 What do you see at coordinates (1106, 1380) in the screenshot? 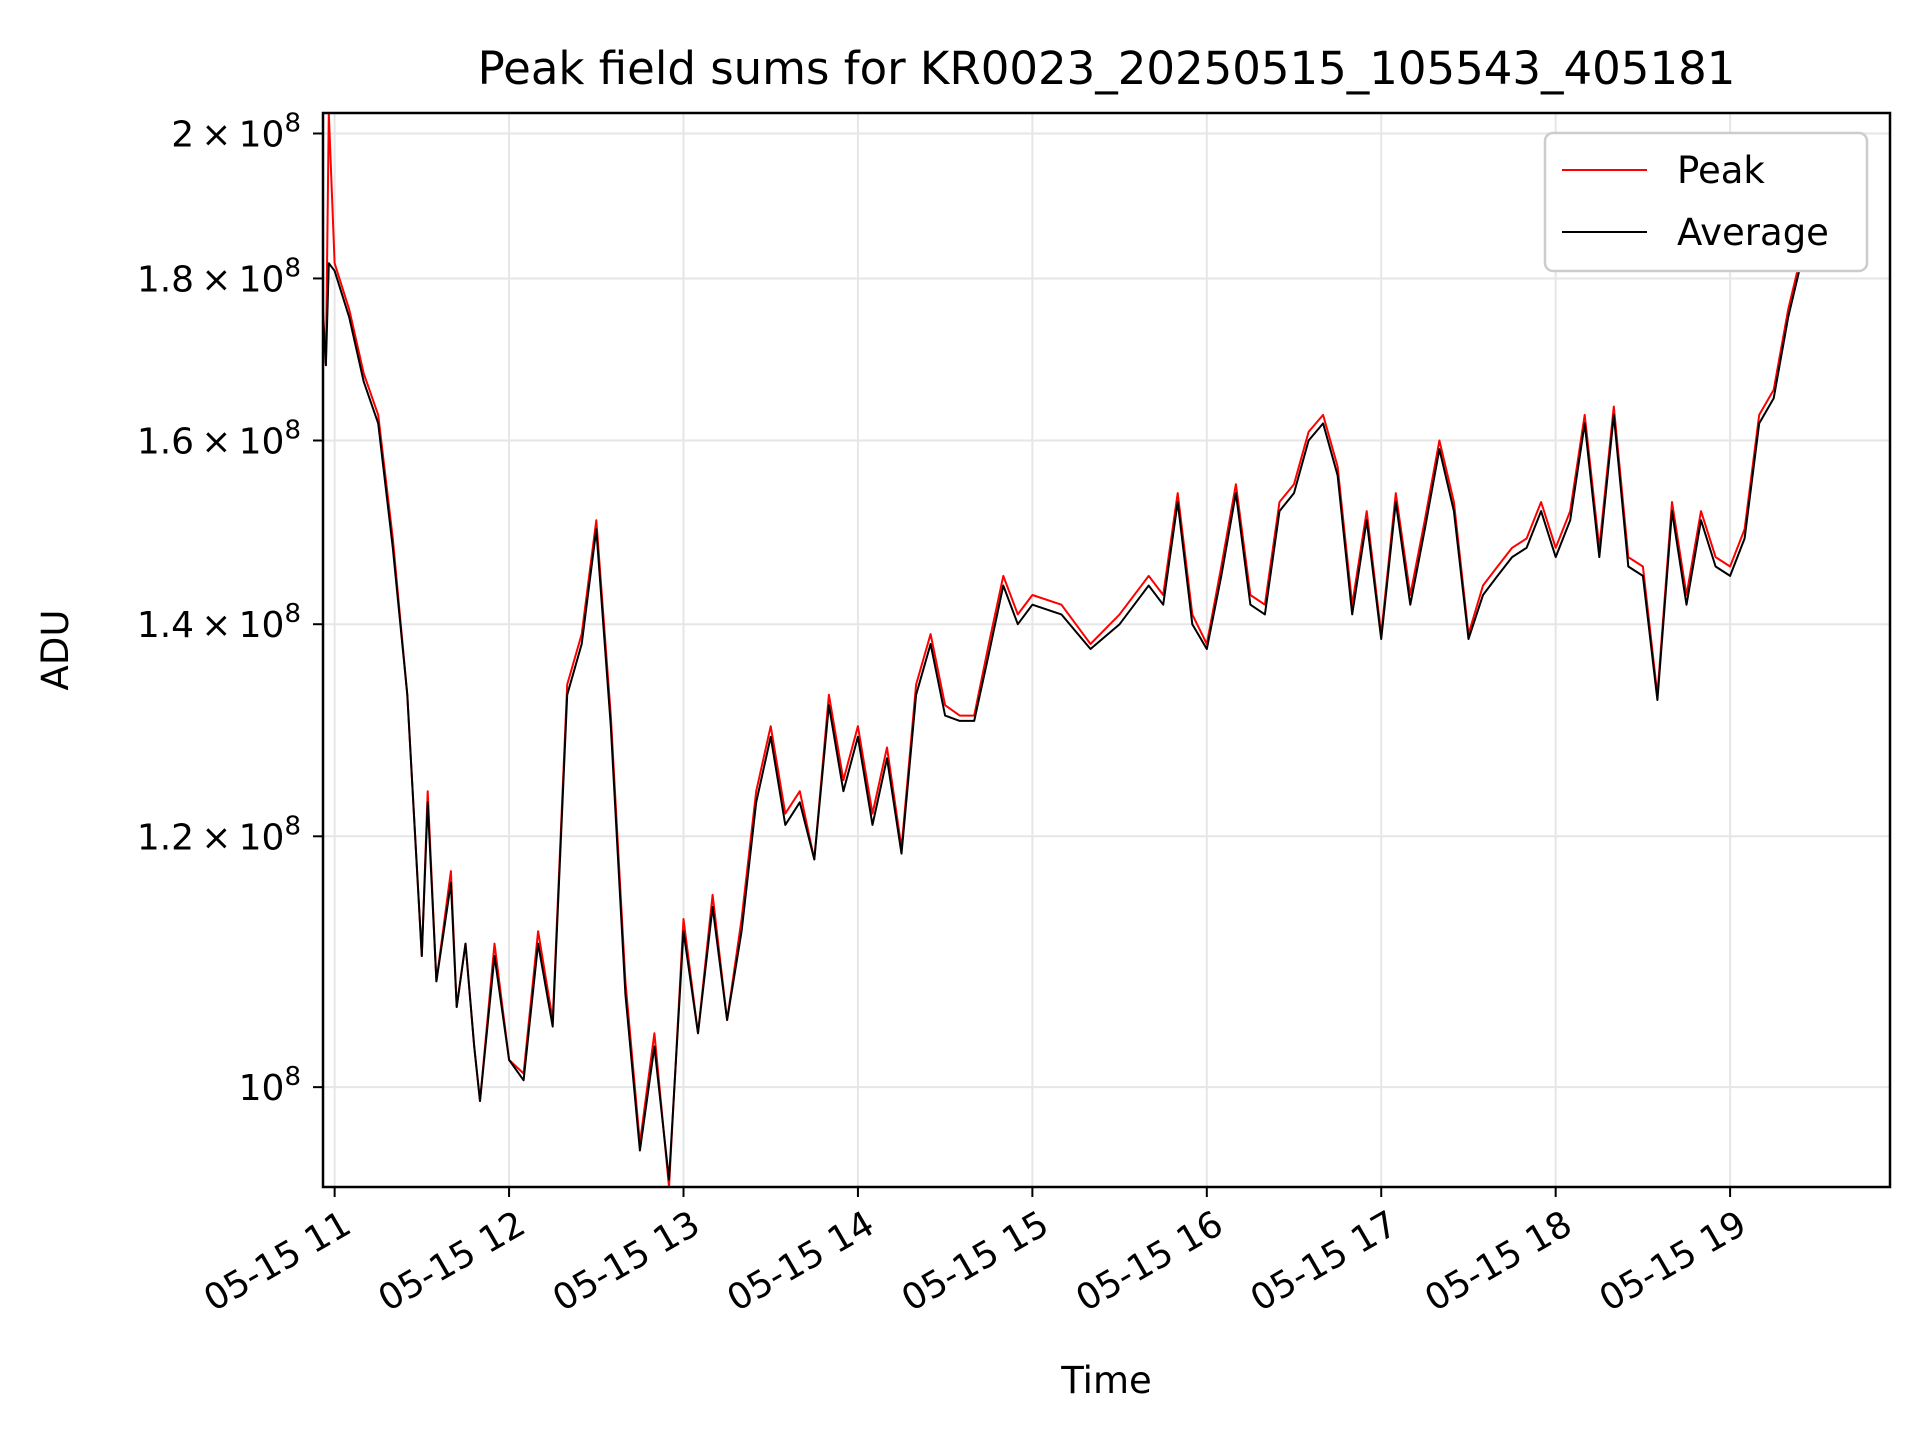
I see `x-axis-label: Time` at bounding box center [1106, 1380].